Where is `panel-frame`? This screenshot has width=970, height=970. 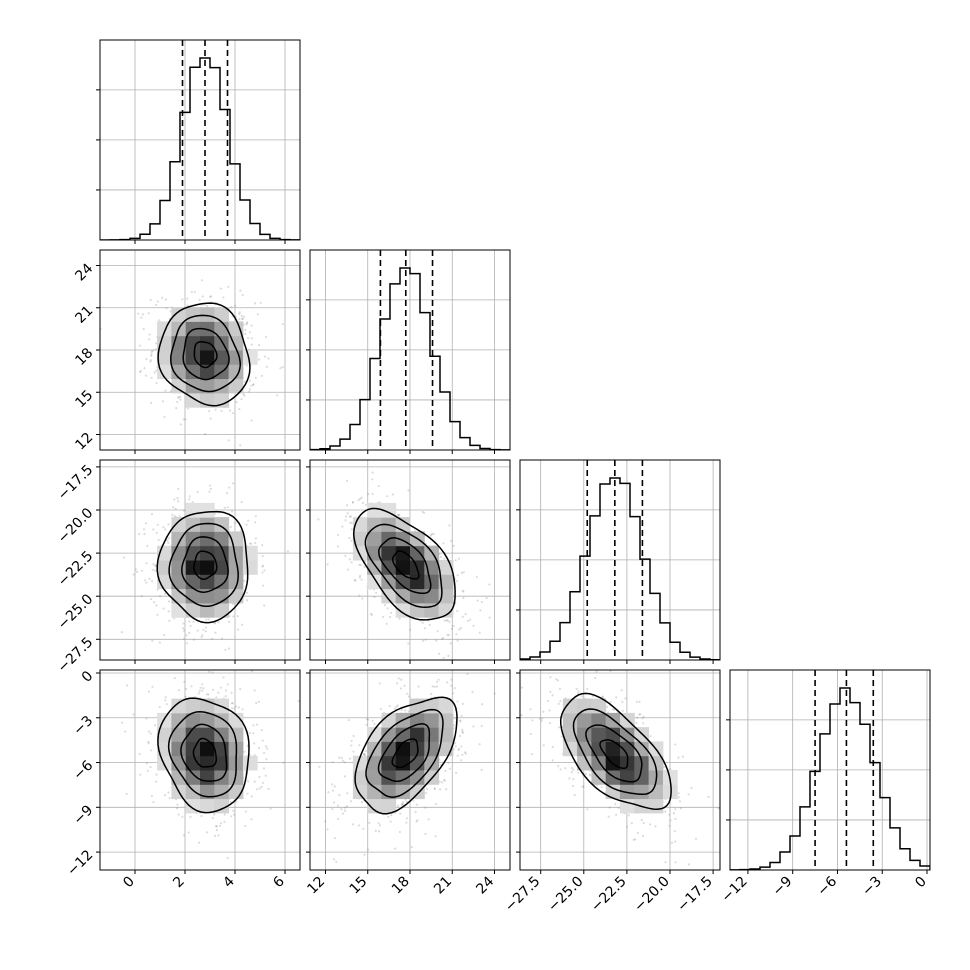 panel-frame is located at coordinates (830, 770).